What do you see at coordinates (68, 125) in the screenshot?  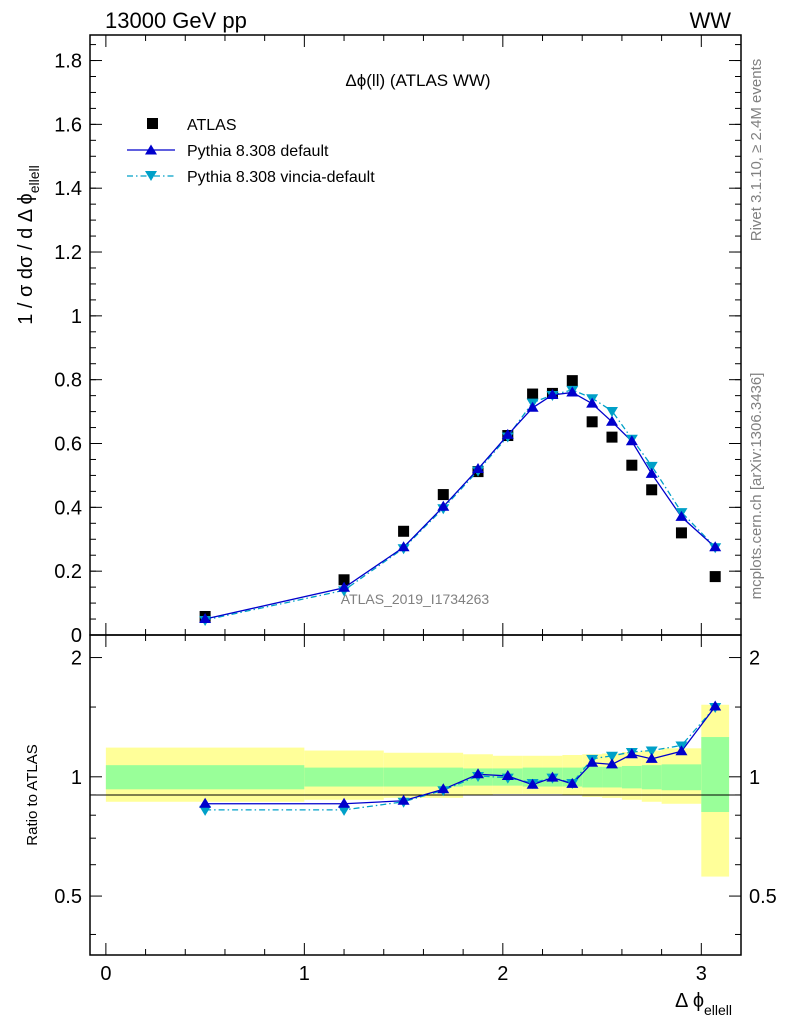 I see `main-y-tick-label: 1.6` at bounding box center [68, 125].